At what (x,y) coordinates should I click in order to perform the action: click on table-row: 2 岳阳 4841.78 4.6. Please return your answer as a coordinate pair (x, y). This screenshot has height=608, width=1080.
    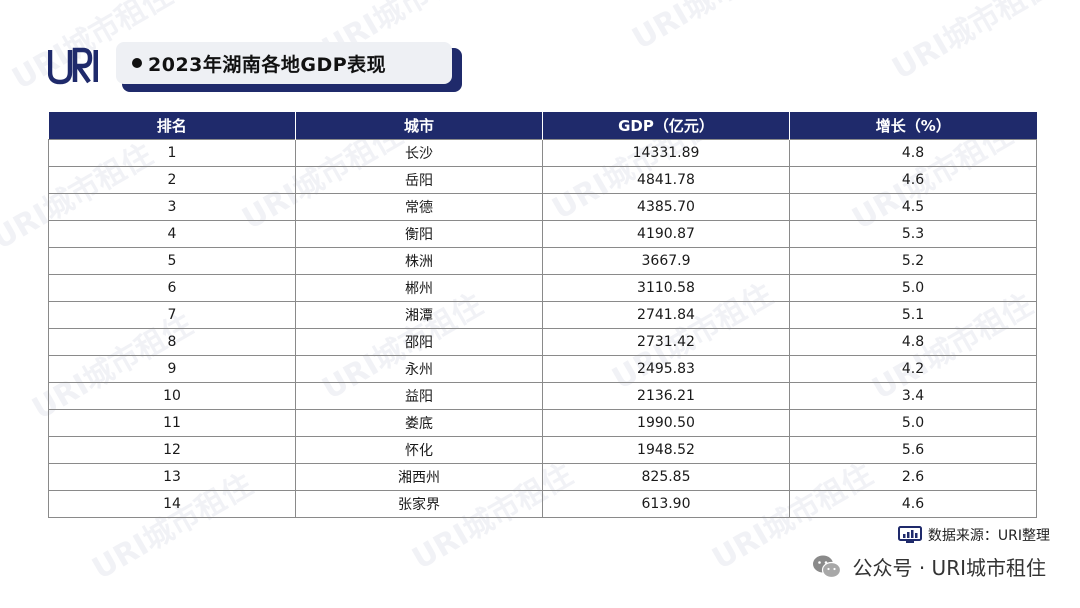
    Looking at the image, I should click on (542, 180).